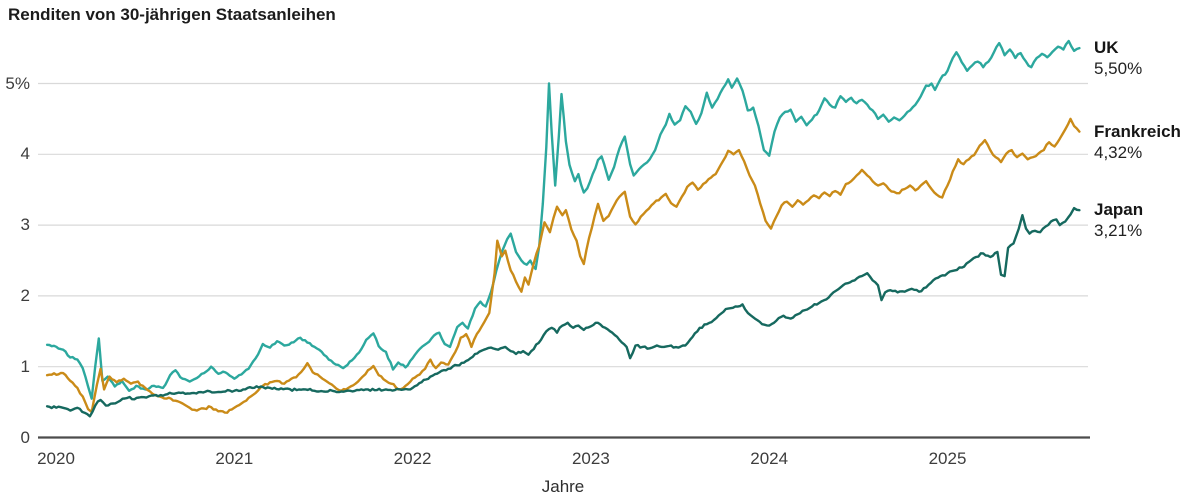 This screenshot has width=1200, height=500. I want to click on y-tick-0: 0, so click(25, 437).